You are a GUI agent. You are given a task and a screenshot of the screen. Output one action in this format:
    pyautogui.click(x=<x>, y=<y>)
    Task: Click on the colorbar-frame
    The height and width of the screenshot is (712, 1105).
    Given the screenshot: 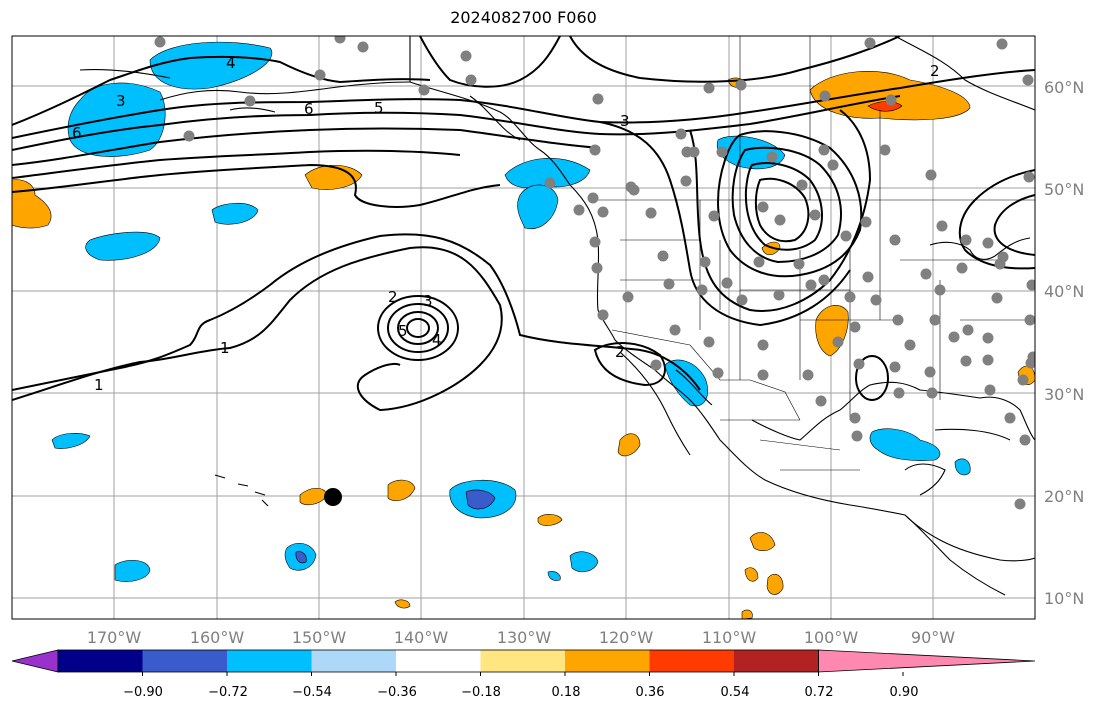 What is the action you would take?
    pyautogui.click(x=438, y=661)
    